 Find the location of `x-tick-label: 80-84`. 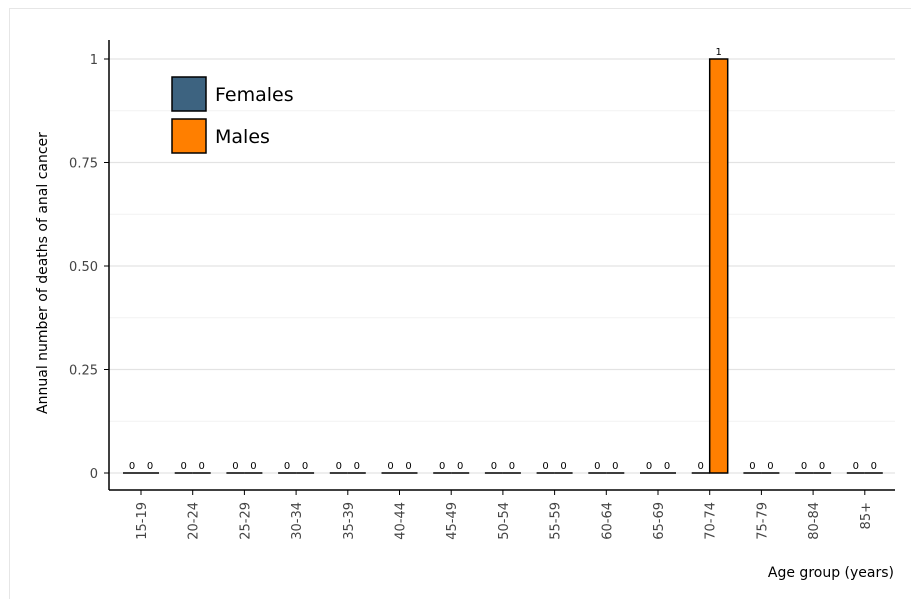

x-tick-label: 80-84 is located at coordinates (814, 521).